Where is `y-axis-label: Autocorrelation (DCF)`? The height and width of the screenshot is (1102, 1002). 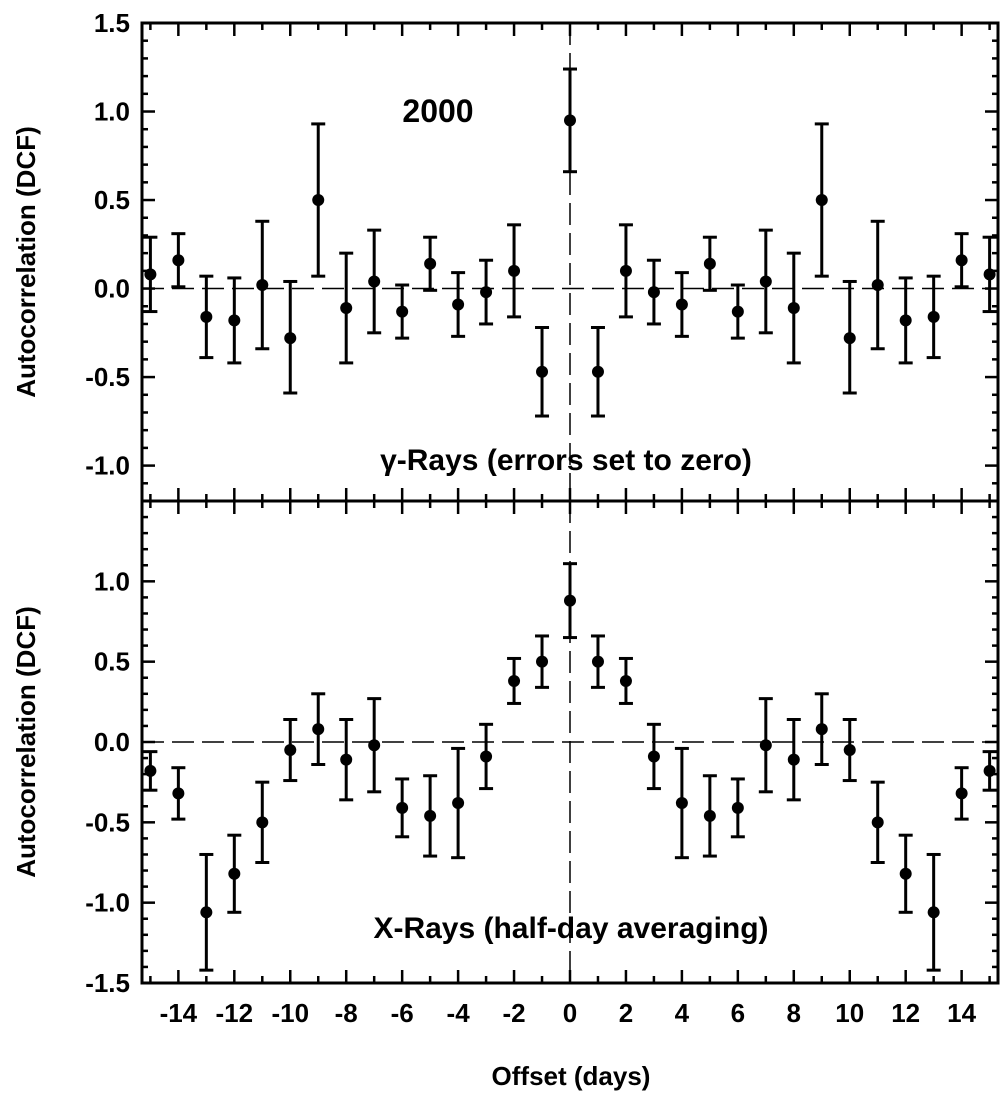
y-axis-label: Autocorrelation (DCF) is located at coordinates (26, 262).